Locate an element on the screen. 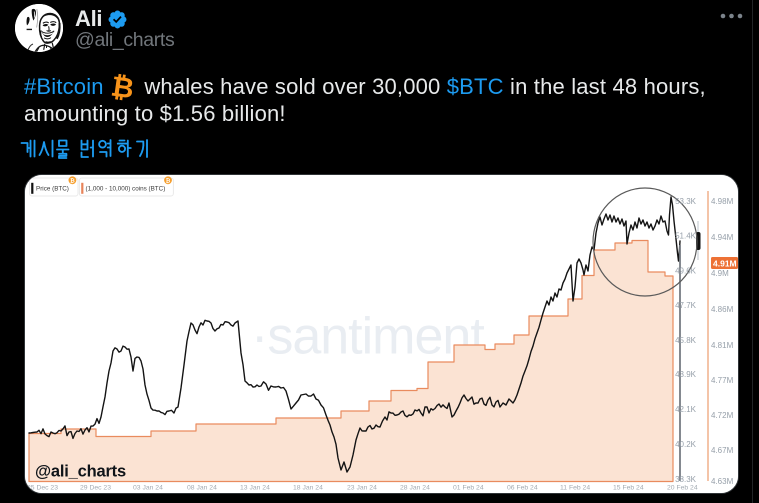 Image resolution: width=759 pixels, height=503 pixels. svg-text: 29 Dec 23 is located at coordinates (95, 488).